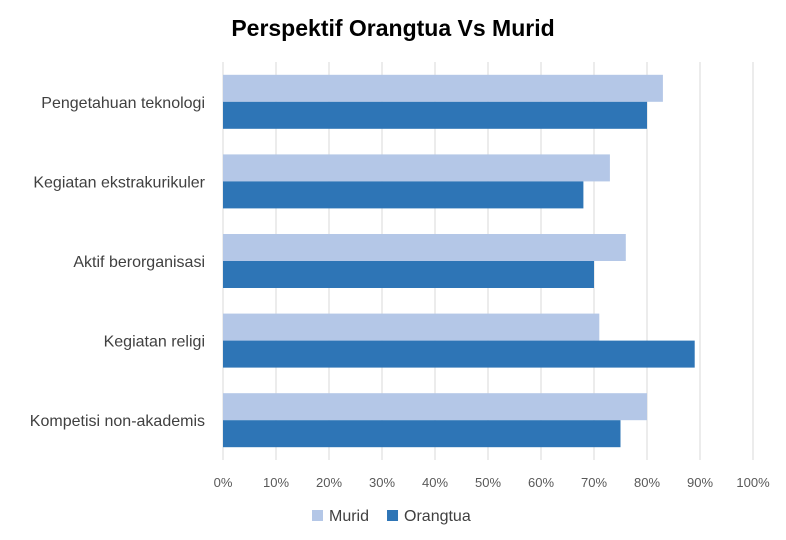 Image resolution: width=786 pixels, height=540 pixels. What do you see at coordinates (753, 482) in the screenshot?
I see `x-tick-label: 100%` at bounding box center [753, 482].